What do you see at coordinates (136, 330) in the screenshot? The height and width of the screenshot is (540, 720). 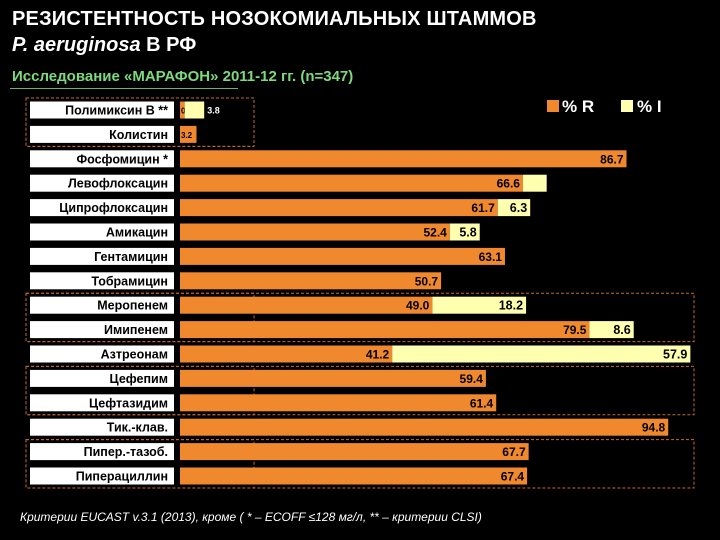 I see `category-label: Имипенем` at bounding box center [136, 330].